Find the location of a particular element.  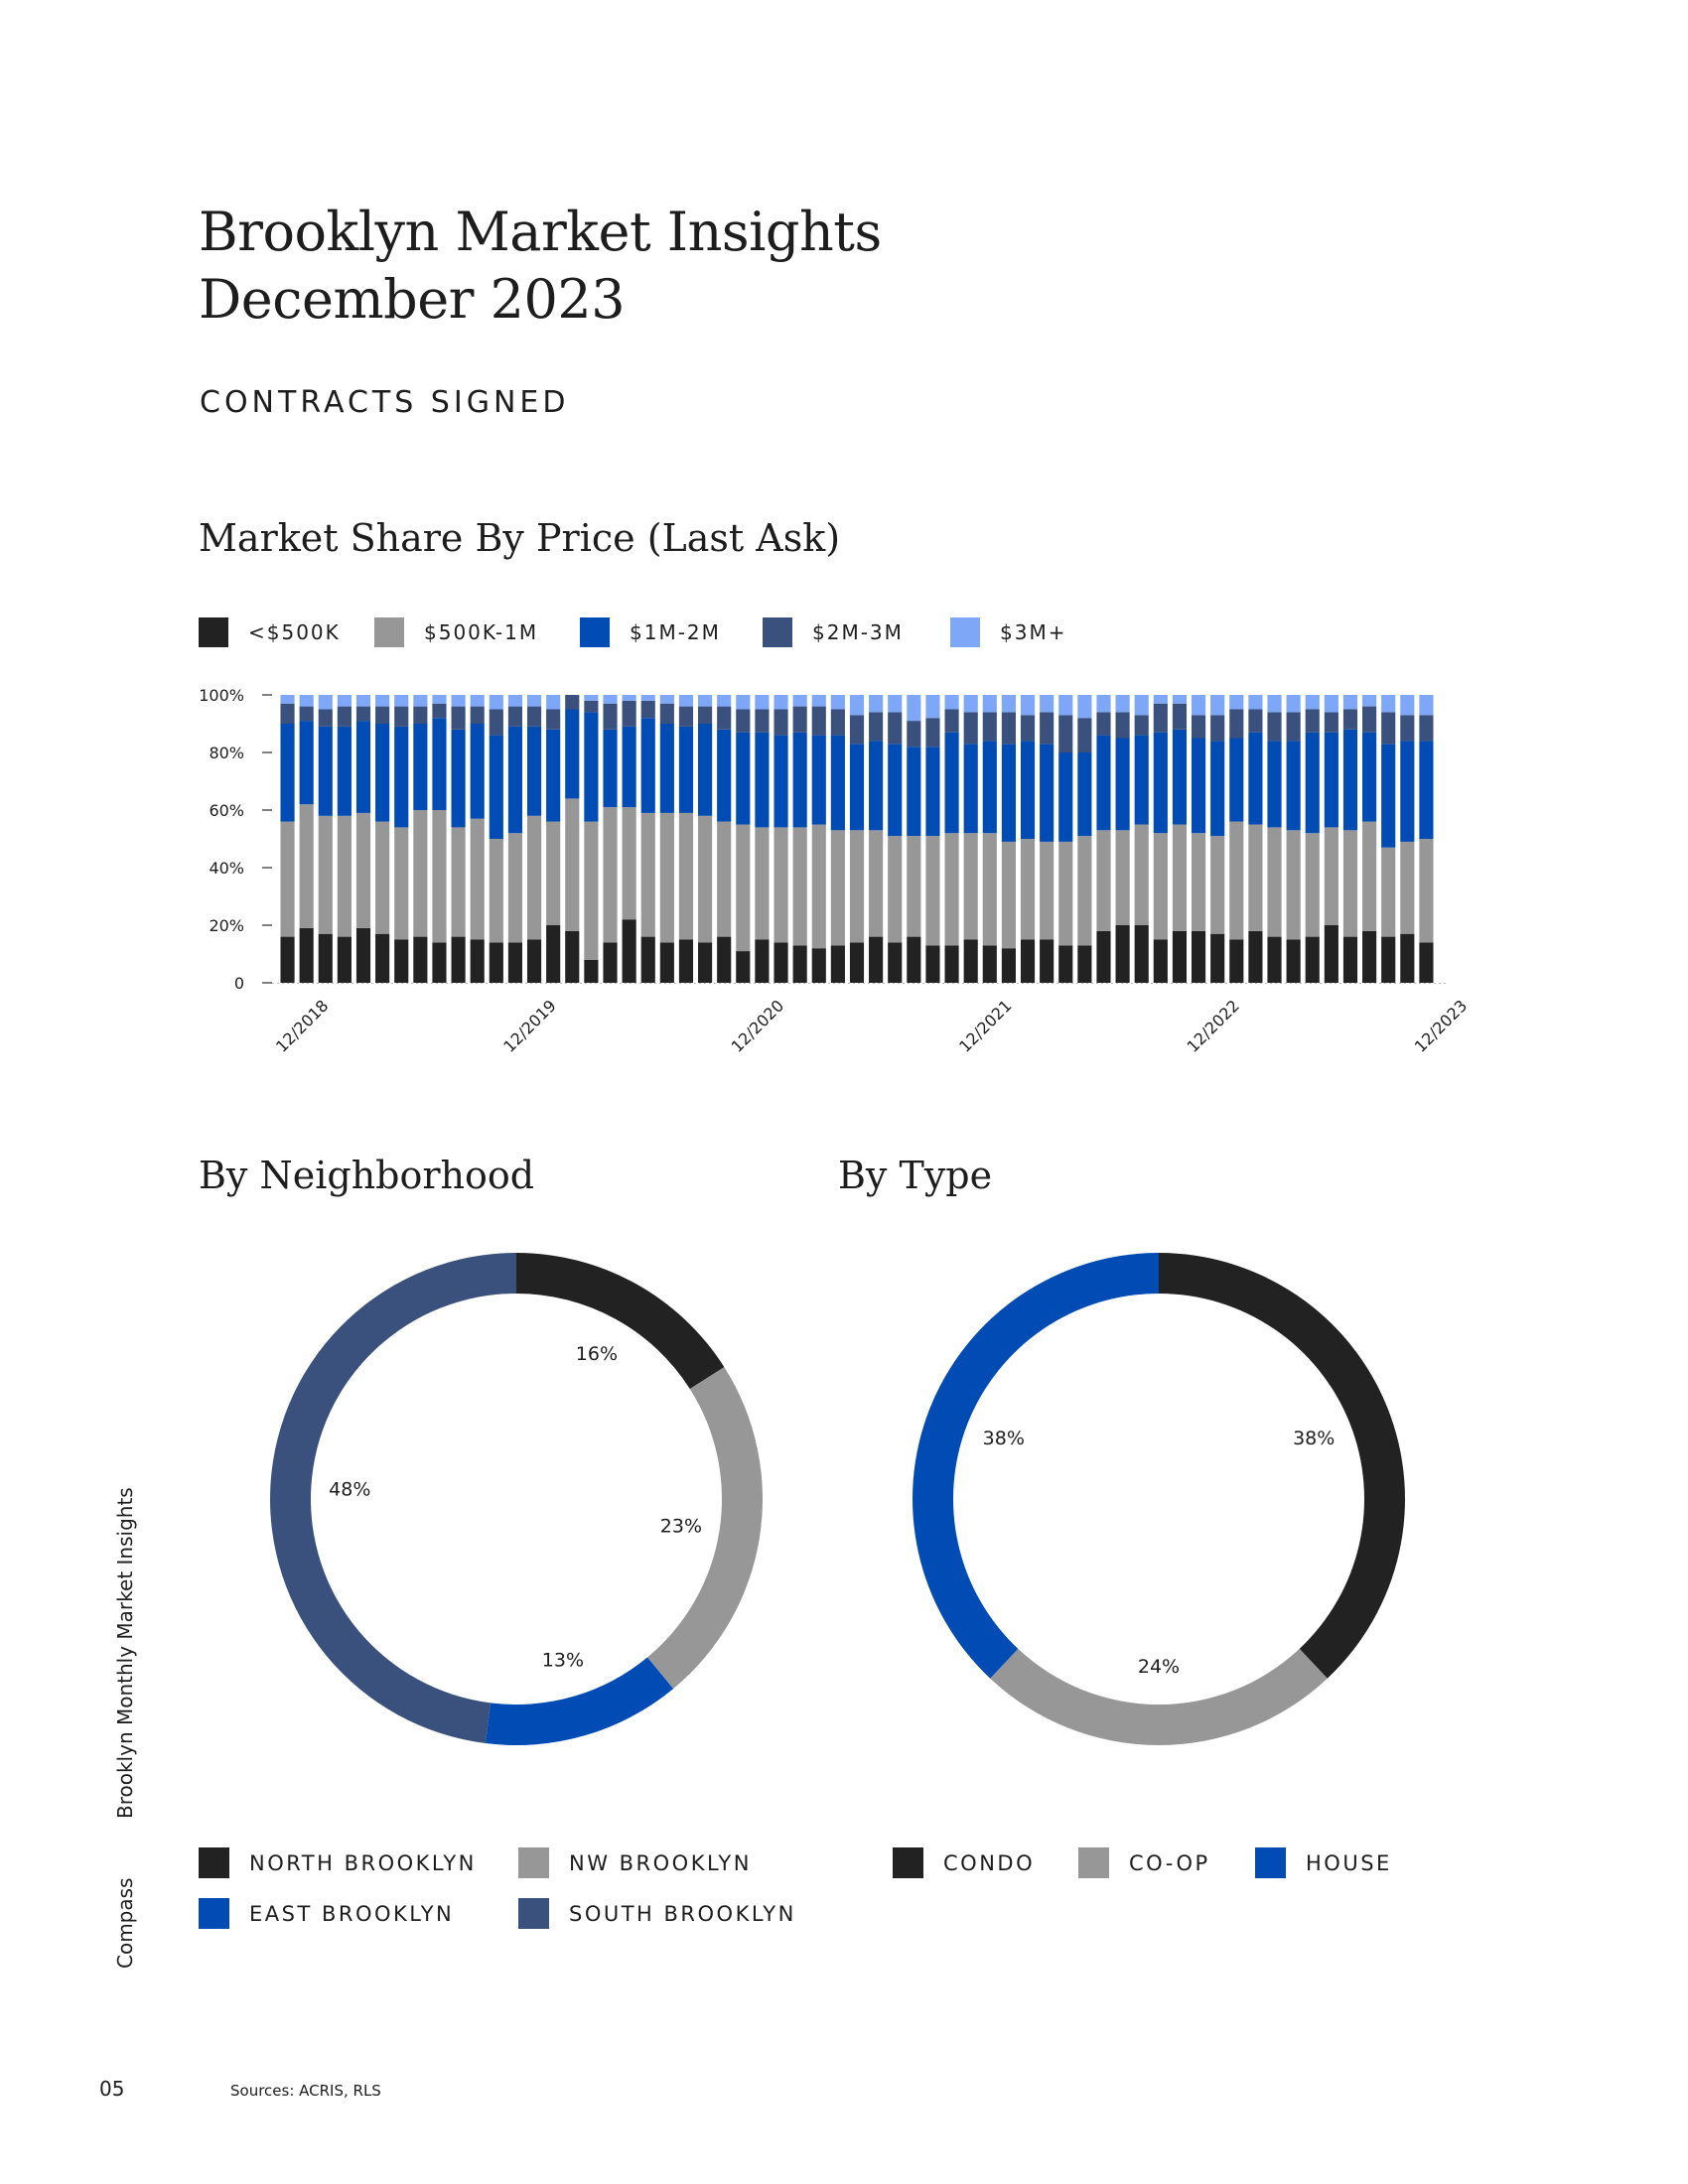

legend-label: NW BROOKLYN is located at coordinates (660, 1862).